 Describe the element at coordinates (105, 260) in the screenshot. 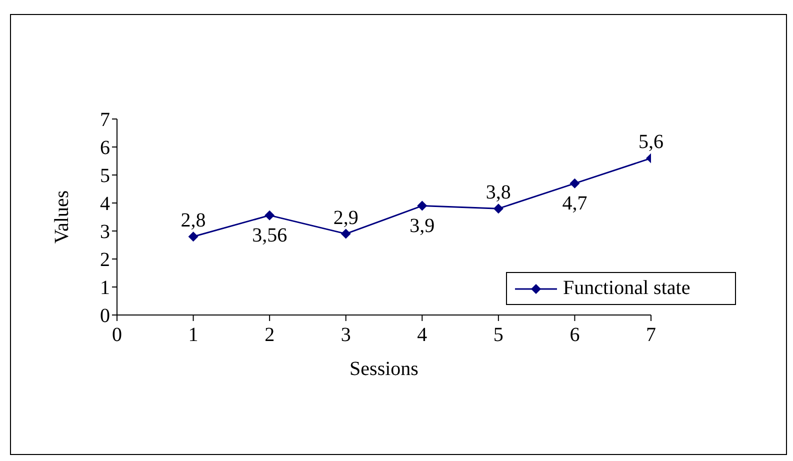

I see `y-tick-label: 2` at that location.